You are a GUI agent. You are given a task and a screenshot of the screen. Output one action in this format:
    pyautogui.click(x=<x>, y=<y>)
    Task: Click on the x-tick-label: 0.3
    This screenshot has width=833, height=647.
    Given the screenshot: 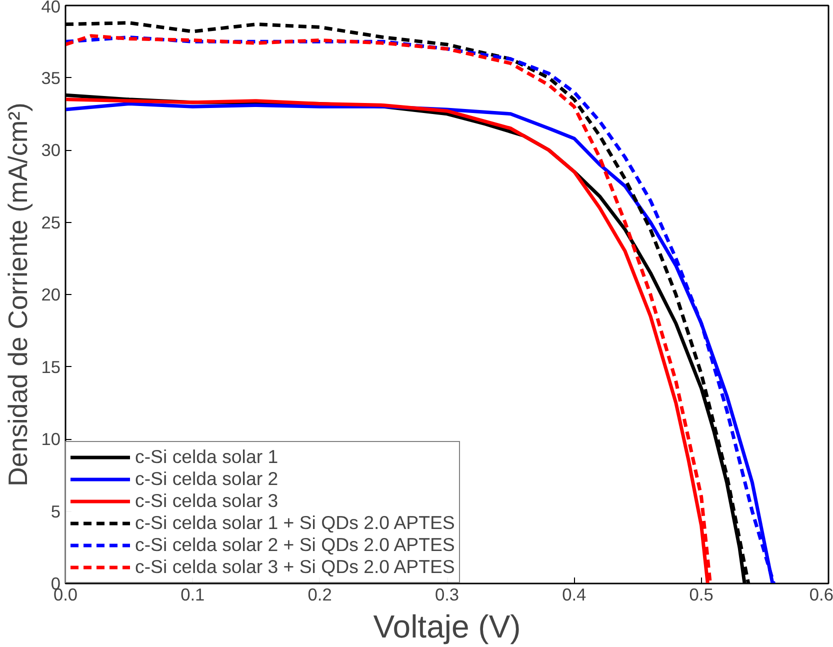 What is the action you would take?
    pyautogui.click(x=447, y=594)
    